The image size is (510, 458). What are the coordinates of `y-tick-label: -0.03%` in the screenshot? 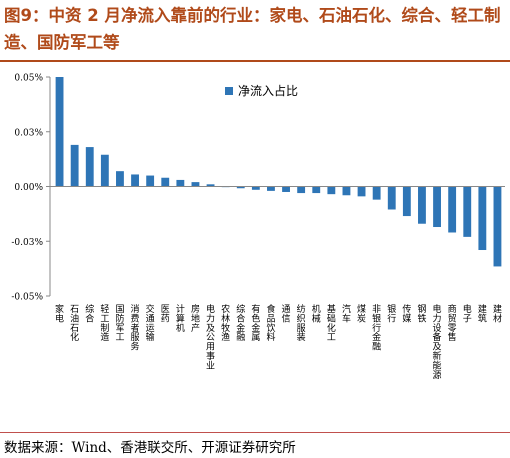 It's located at (27, 243).